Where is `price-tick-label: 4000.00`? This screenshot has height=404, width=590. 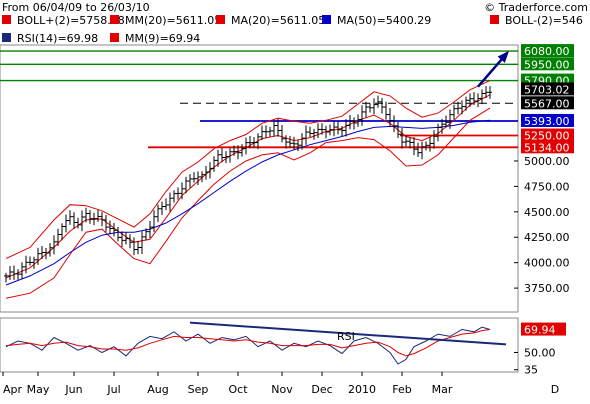 price-tick-label: 4000.00 is located at coordinates (547, 263).